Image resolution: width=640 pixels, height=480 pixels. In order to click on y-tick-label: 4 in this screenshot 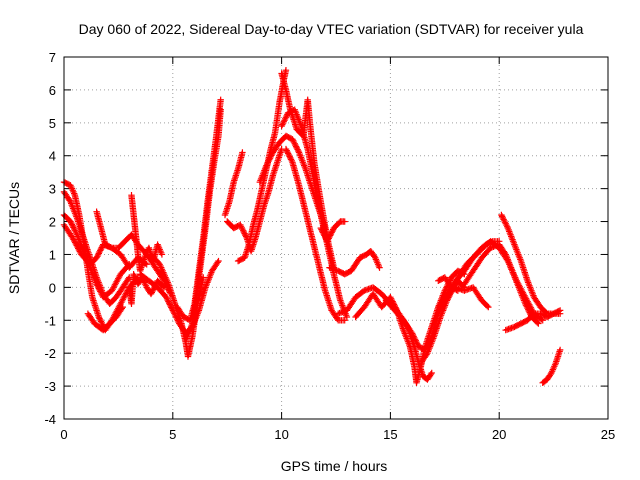, I will do `click(52, 156)`.